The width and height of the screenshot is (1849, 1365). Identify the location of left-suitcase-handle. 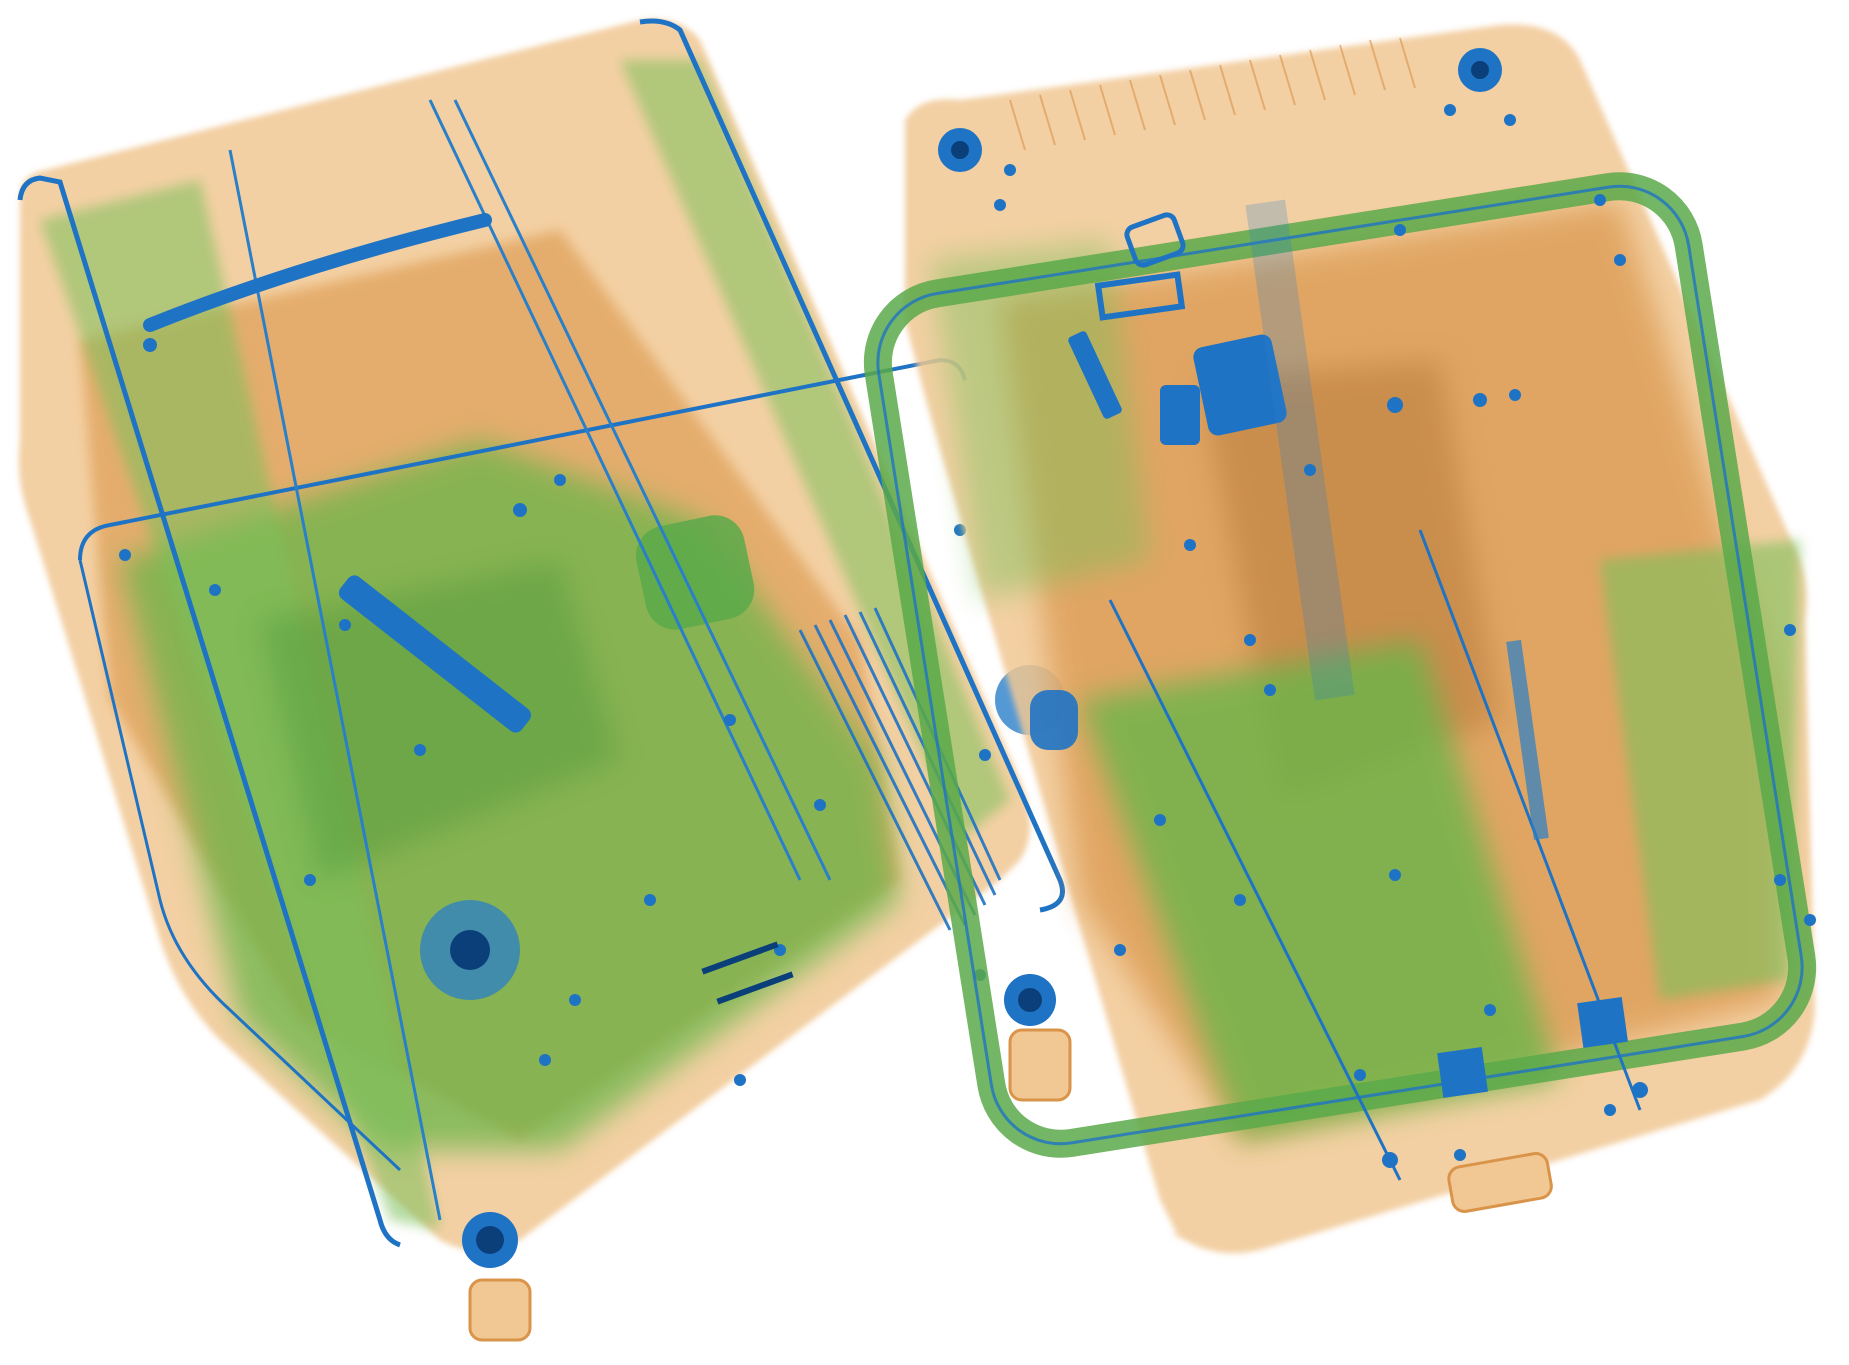
(317, 272).